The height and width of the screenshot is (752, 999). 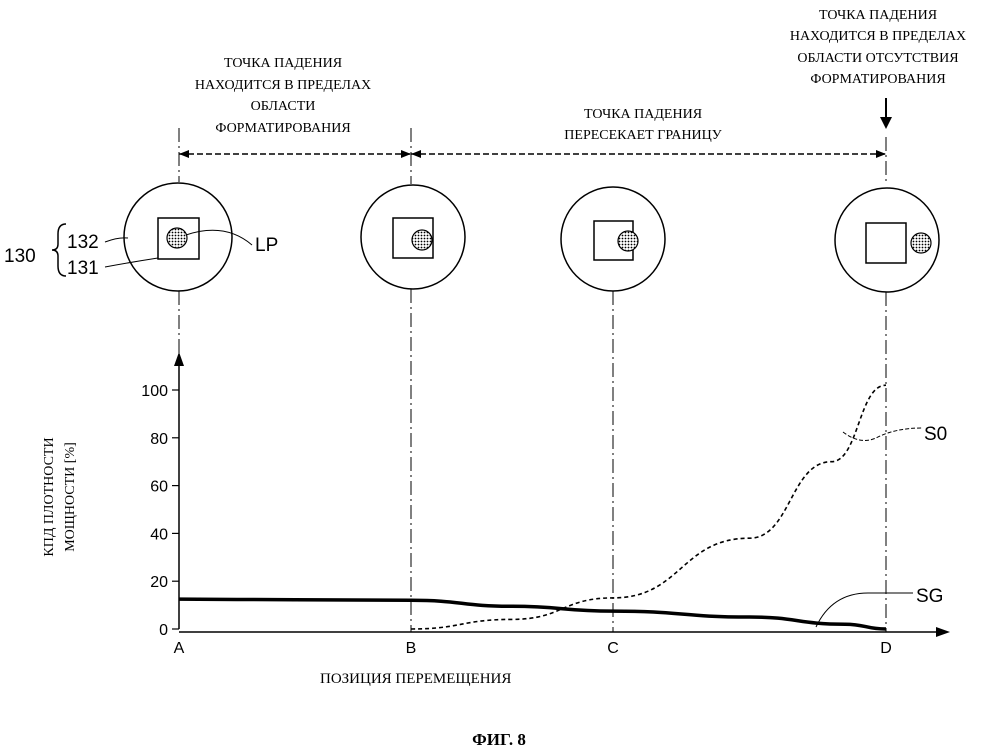 I want to click on y-tick-label: 60, so click(x=159, y=487).